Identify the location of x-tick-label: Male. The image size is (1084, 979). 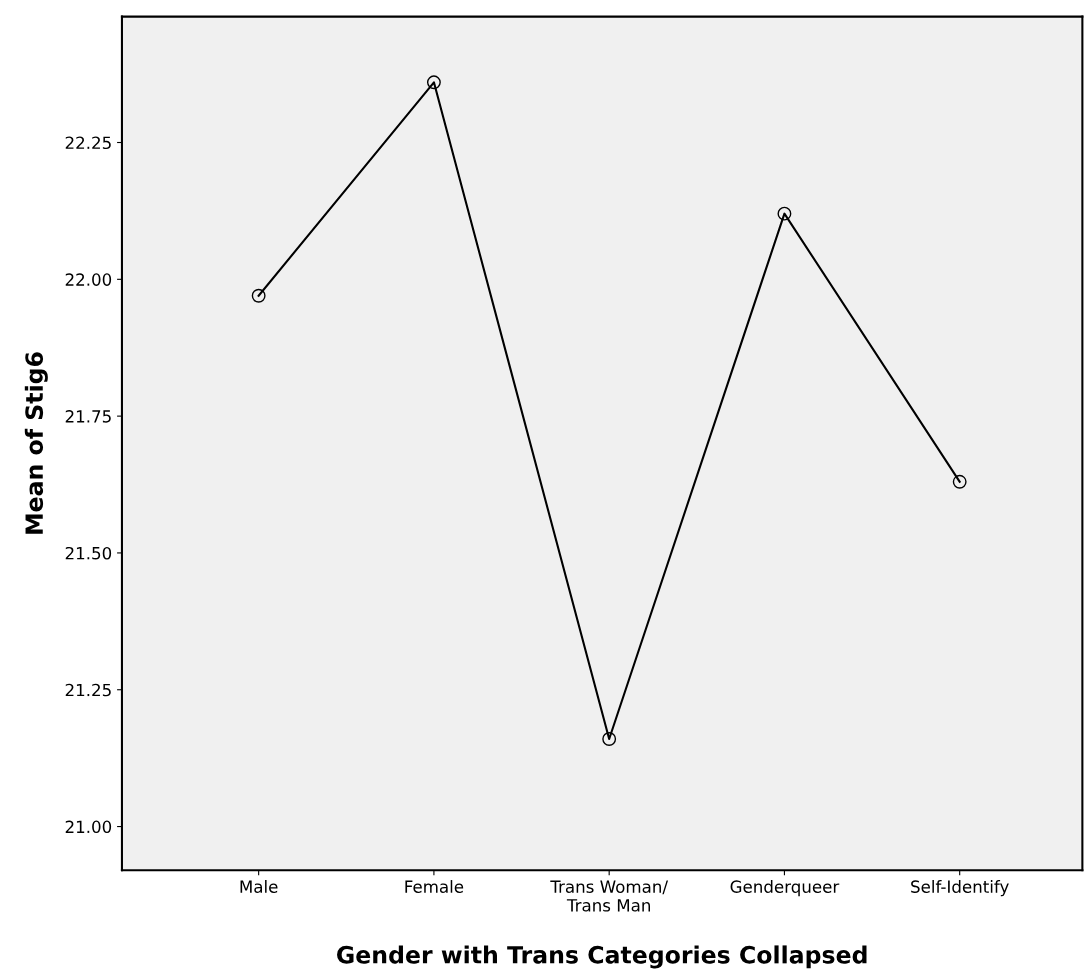
(259, 886).